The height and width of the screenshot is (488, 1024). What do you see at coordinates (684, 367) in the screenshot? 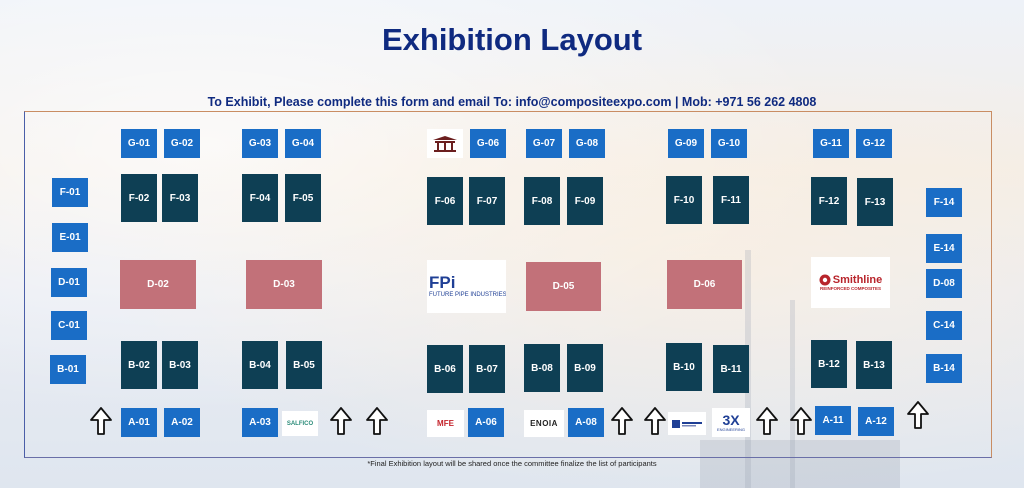
I see `booth-b-10: B-10` at bounding box center [684, 367].